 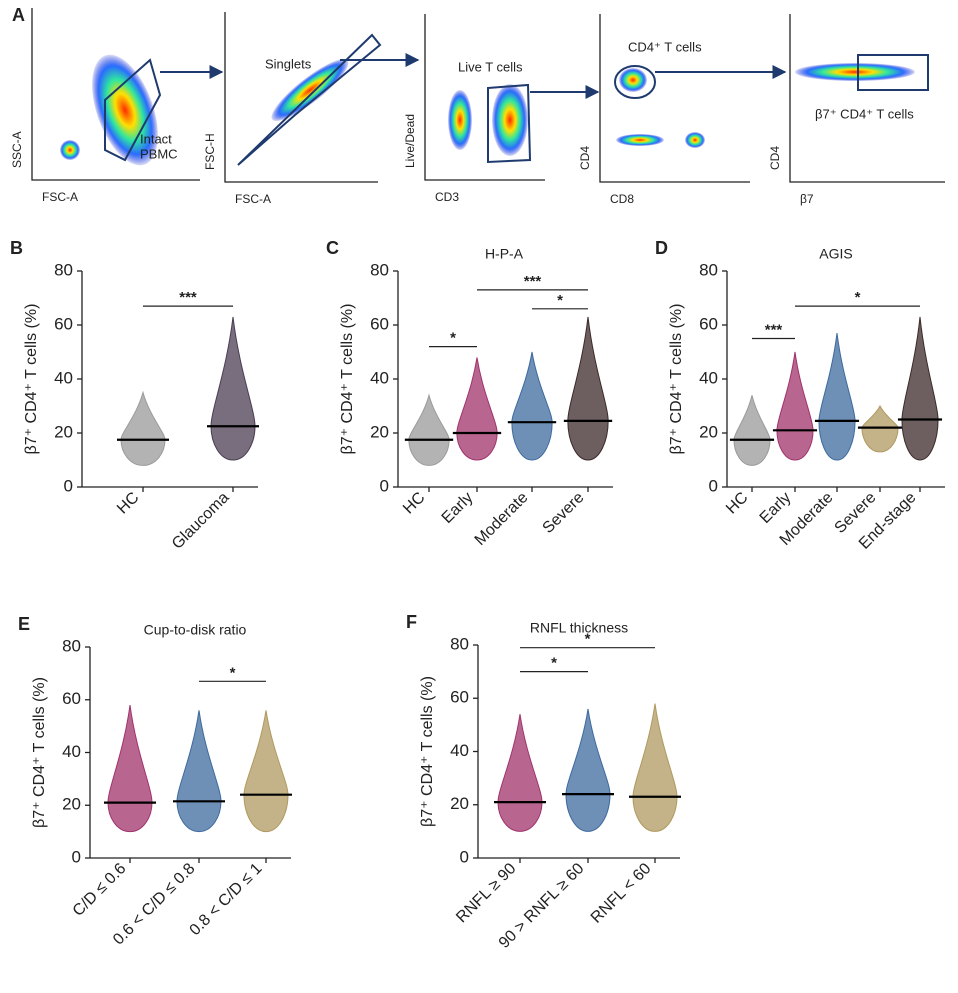 What do you see at coordinates (201, 521) in the screenshot?
I see `x-tick-label: Glaucoma` at bounding box center [201, 521].